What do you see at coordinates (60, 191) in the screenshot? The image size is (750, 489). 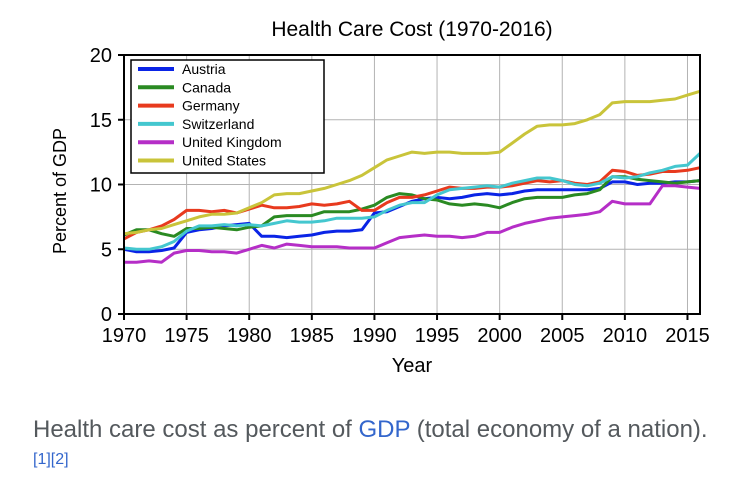 I see `y-axis-label: Percent of GDP` at bounding box center [60, 191].